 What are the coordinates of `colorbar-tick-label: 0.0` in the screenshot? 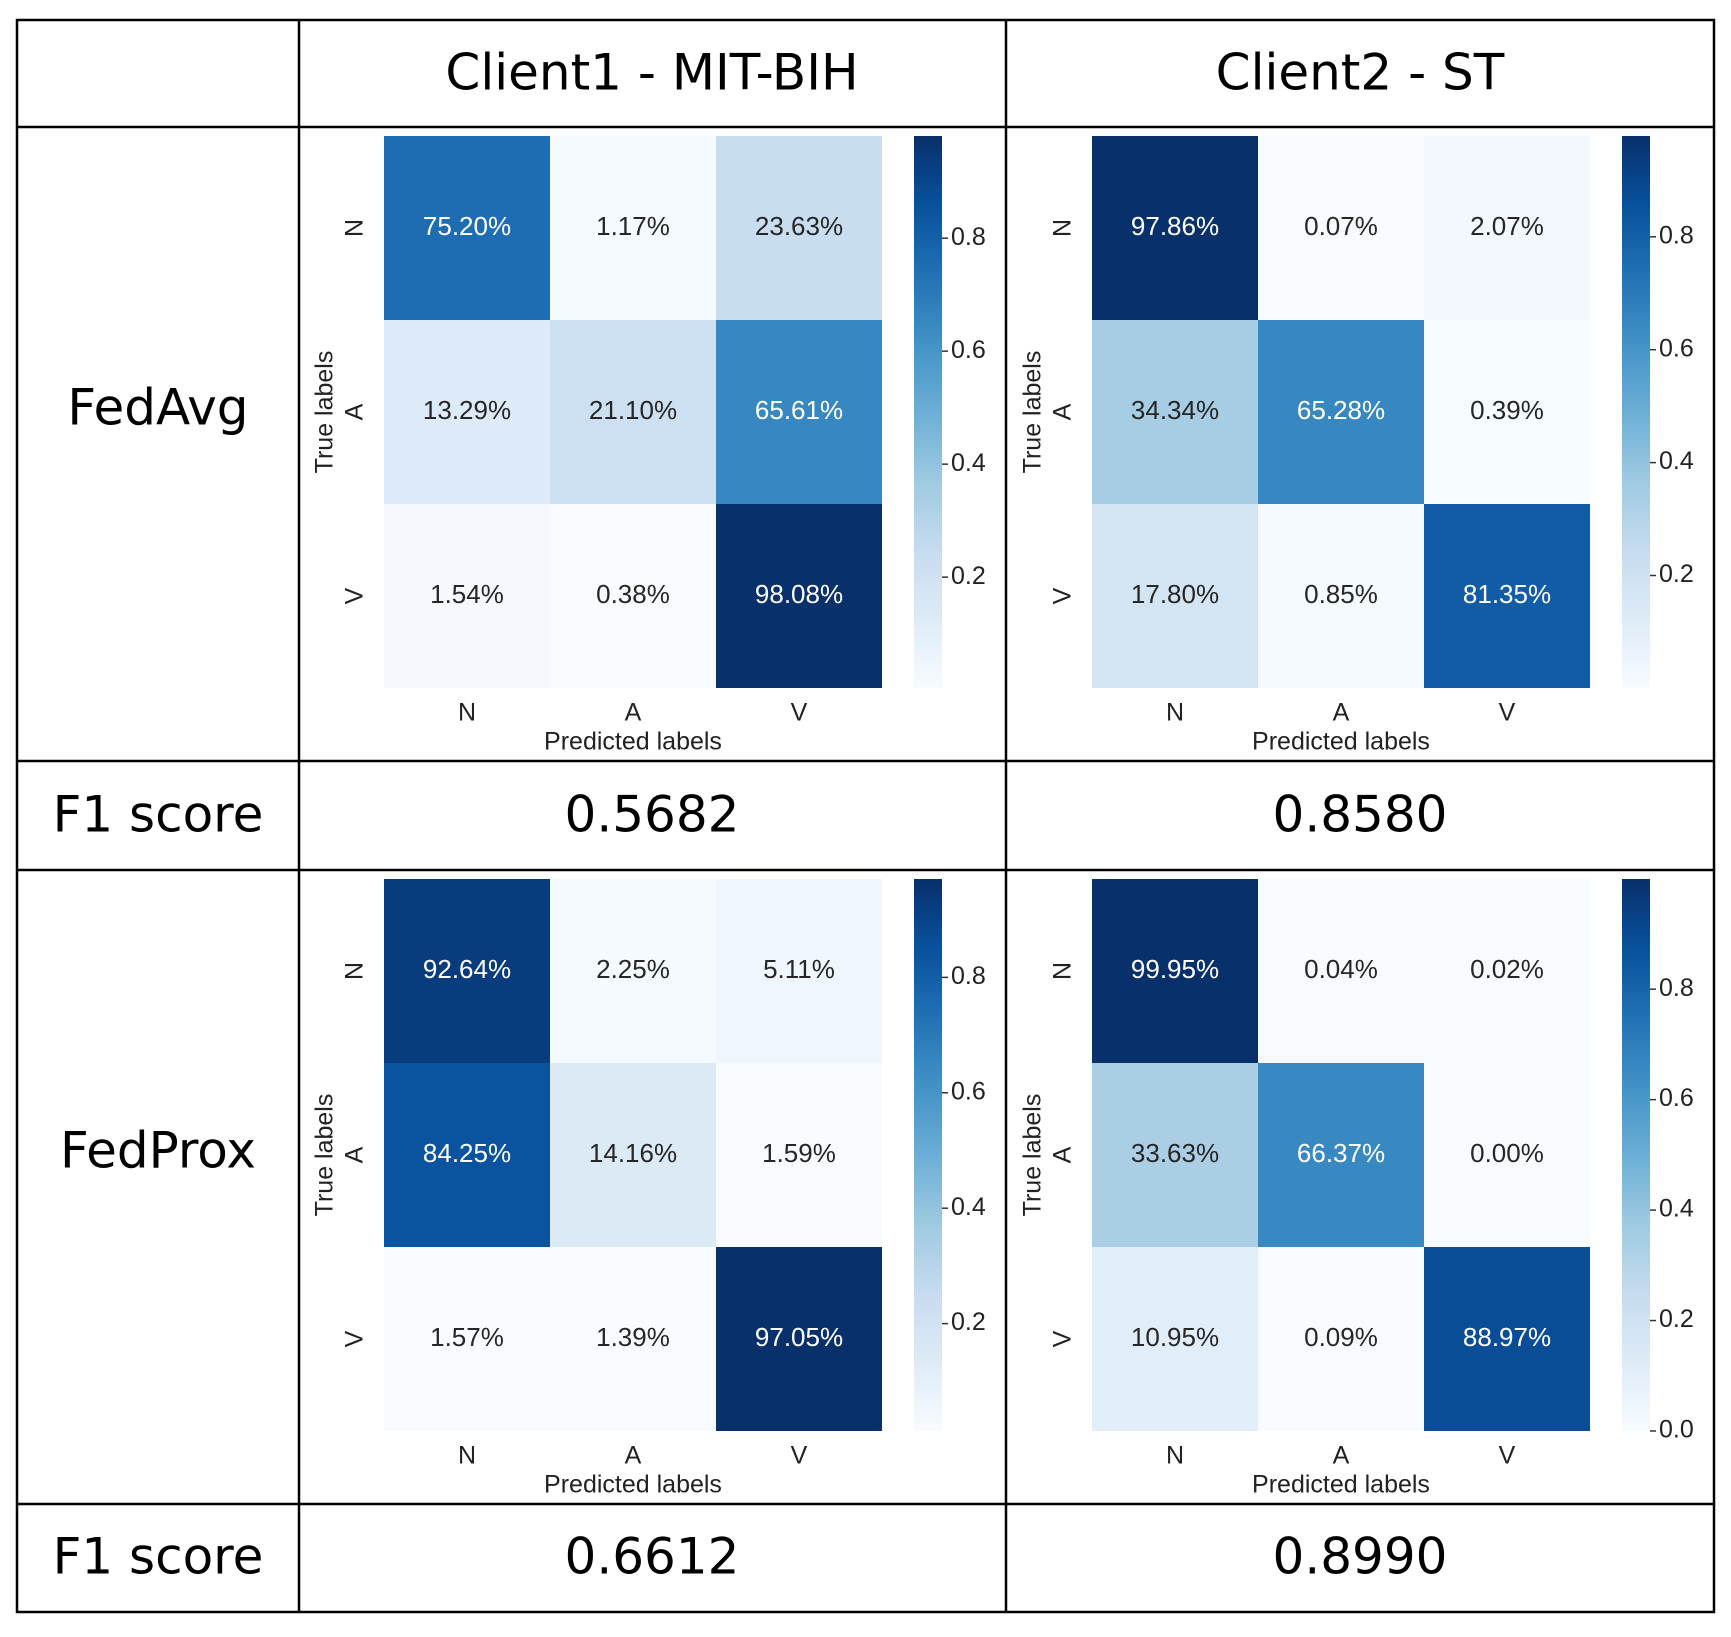 It's located at (1676, 1430).